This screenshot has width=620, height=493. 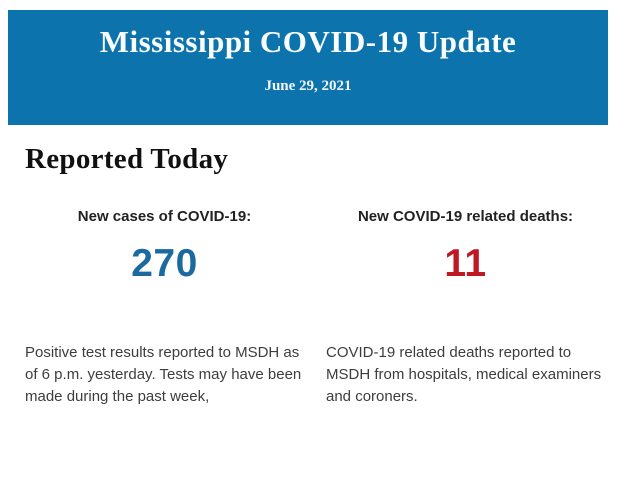 What do you see at coordinates (164, 263) in the screenshot?
I see `new-cases-value: 270` at bounding box center [164, 263].